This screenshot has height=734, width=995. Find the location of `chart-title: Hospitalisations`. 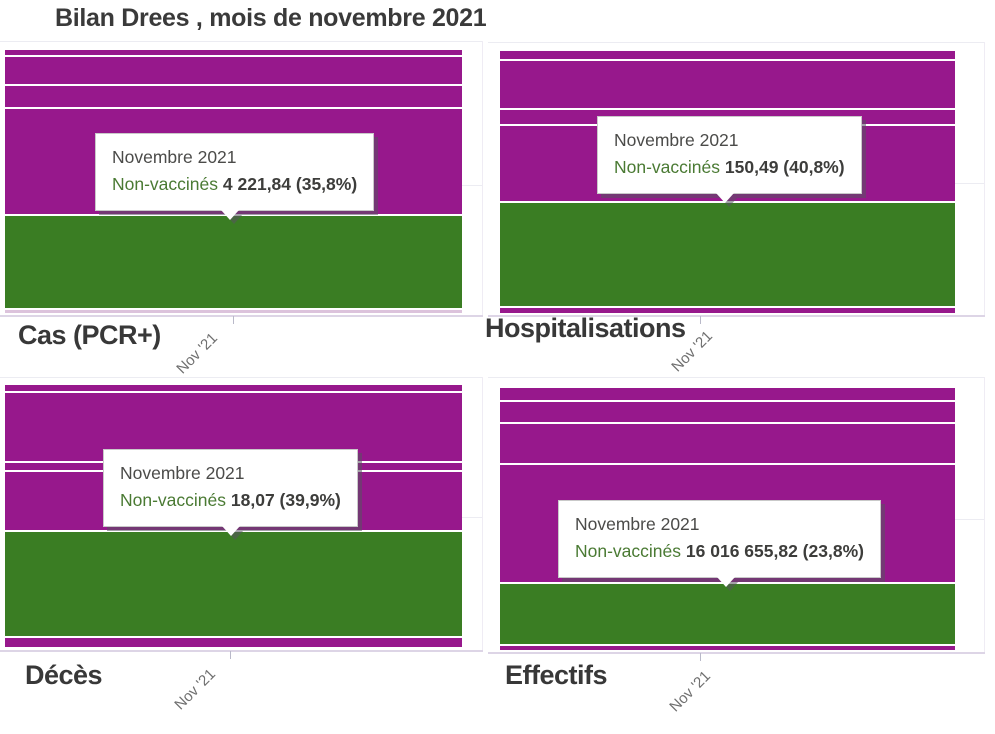

chart-title: Hospitalisations is located at coordinates (585, 328).